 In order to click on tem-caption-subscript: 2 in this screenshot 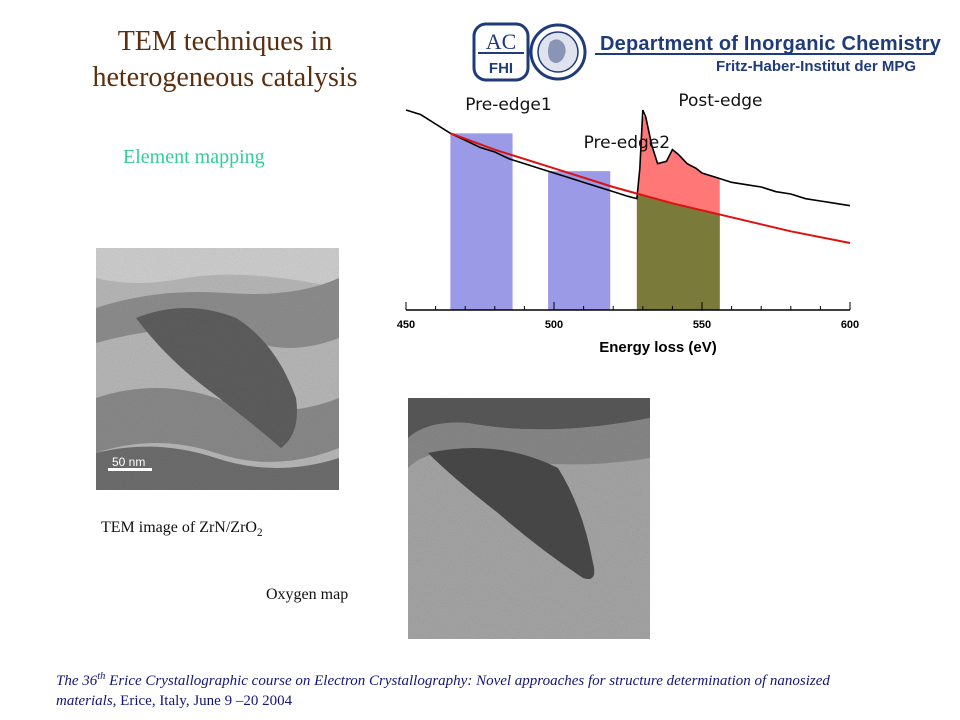, I will do `click(259, 533)`.